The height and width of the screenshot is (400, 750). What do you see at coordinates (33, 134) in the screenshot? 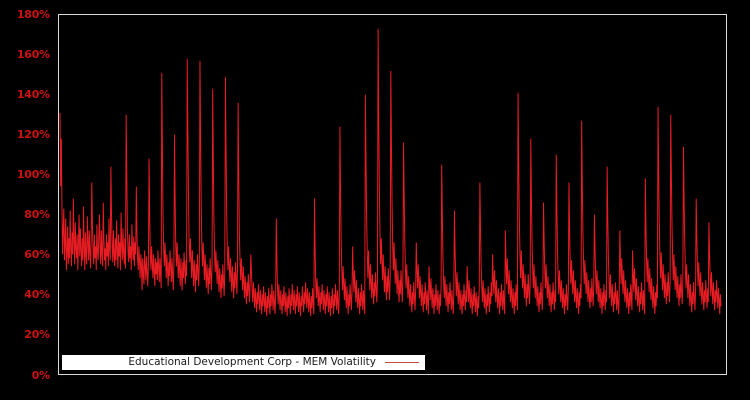
I see `y-axis-tick-label: 120%` at bounding box center [33, 134].